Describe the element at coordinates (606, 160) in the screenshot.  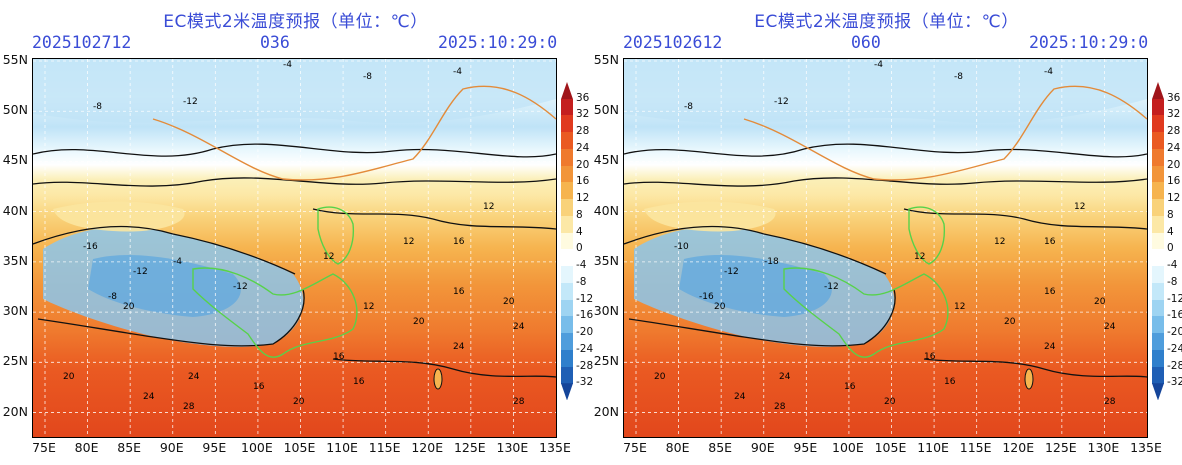
I see `latitude-tick-label: 45N` at that location.